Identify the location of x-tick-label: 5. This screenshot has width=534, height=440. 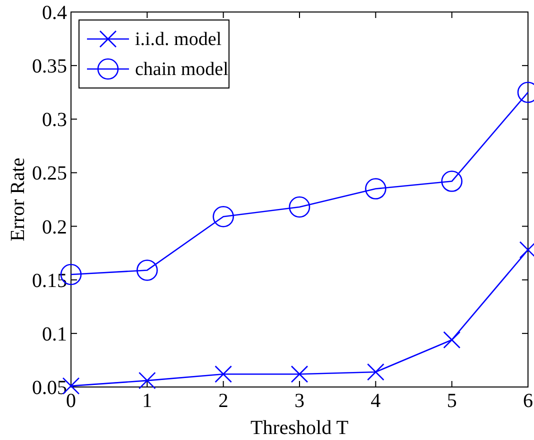
(451, 401).